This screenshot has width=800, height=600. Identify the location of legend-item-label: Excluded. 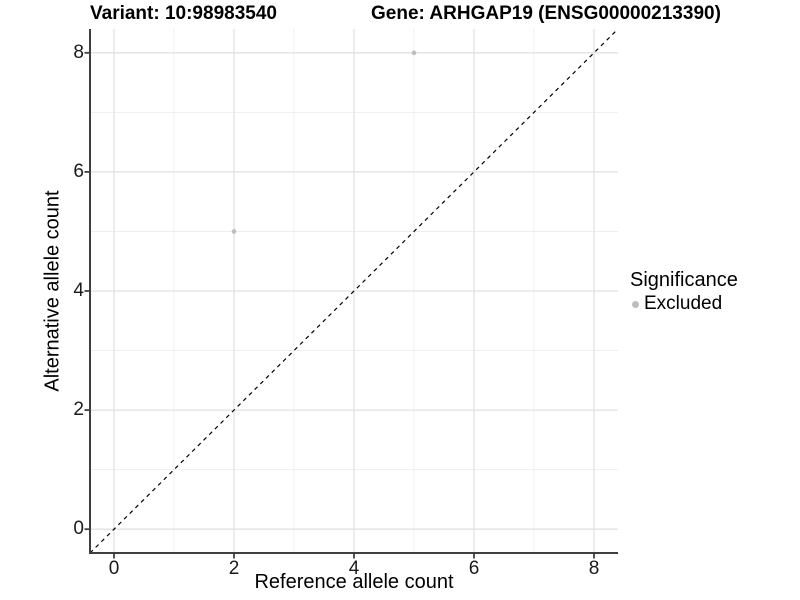
(683, 303).